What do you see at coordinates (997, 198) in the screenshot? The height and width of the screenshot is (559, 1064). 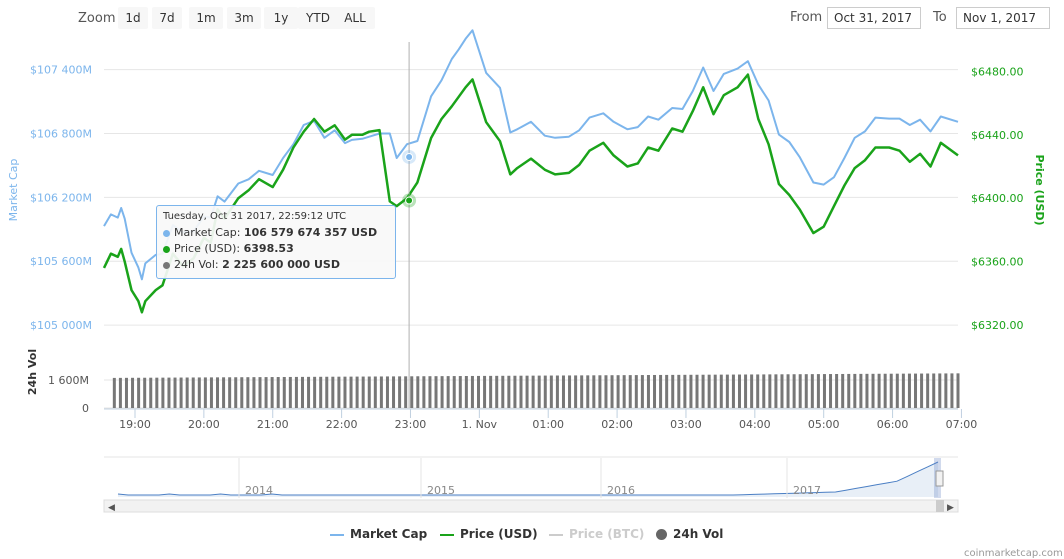 I see `price-axis: $6320.00 $6360.00 $6400.00 $6440.00 $6480.00` at bounding box center [997, 198].